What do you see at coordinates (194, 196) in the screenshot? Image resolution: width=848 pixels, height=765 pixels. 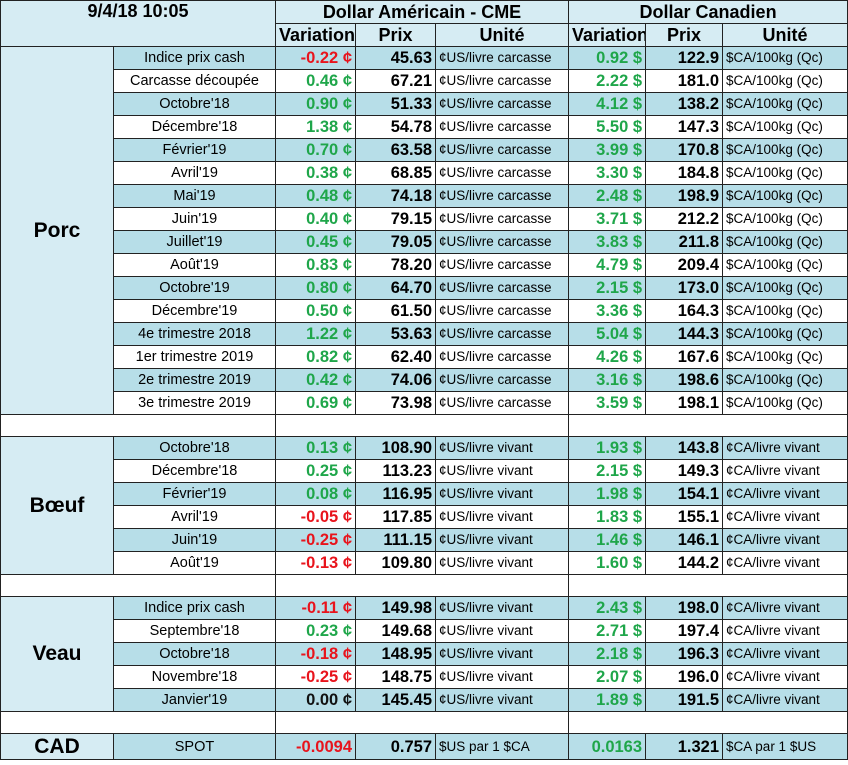 I see `row-label: Mai'19` at bounding box center [194, 196].